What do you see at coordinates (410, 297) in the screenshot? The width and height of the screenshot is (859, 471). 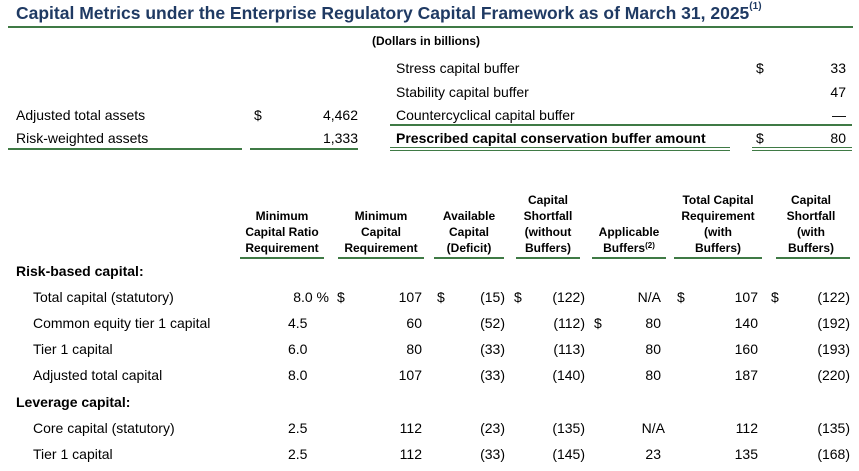 I see `cell-min-capital: 107` at bounding box center [410, 297].